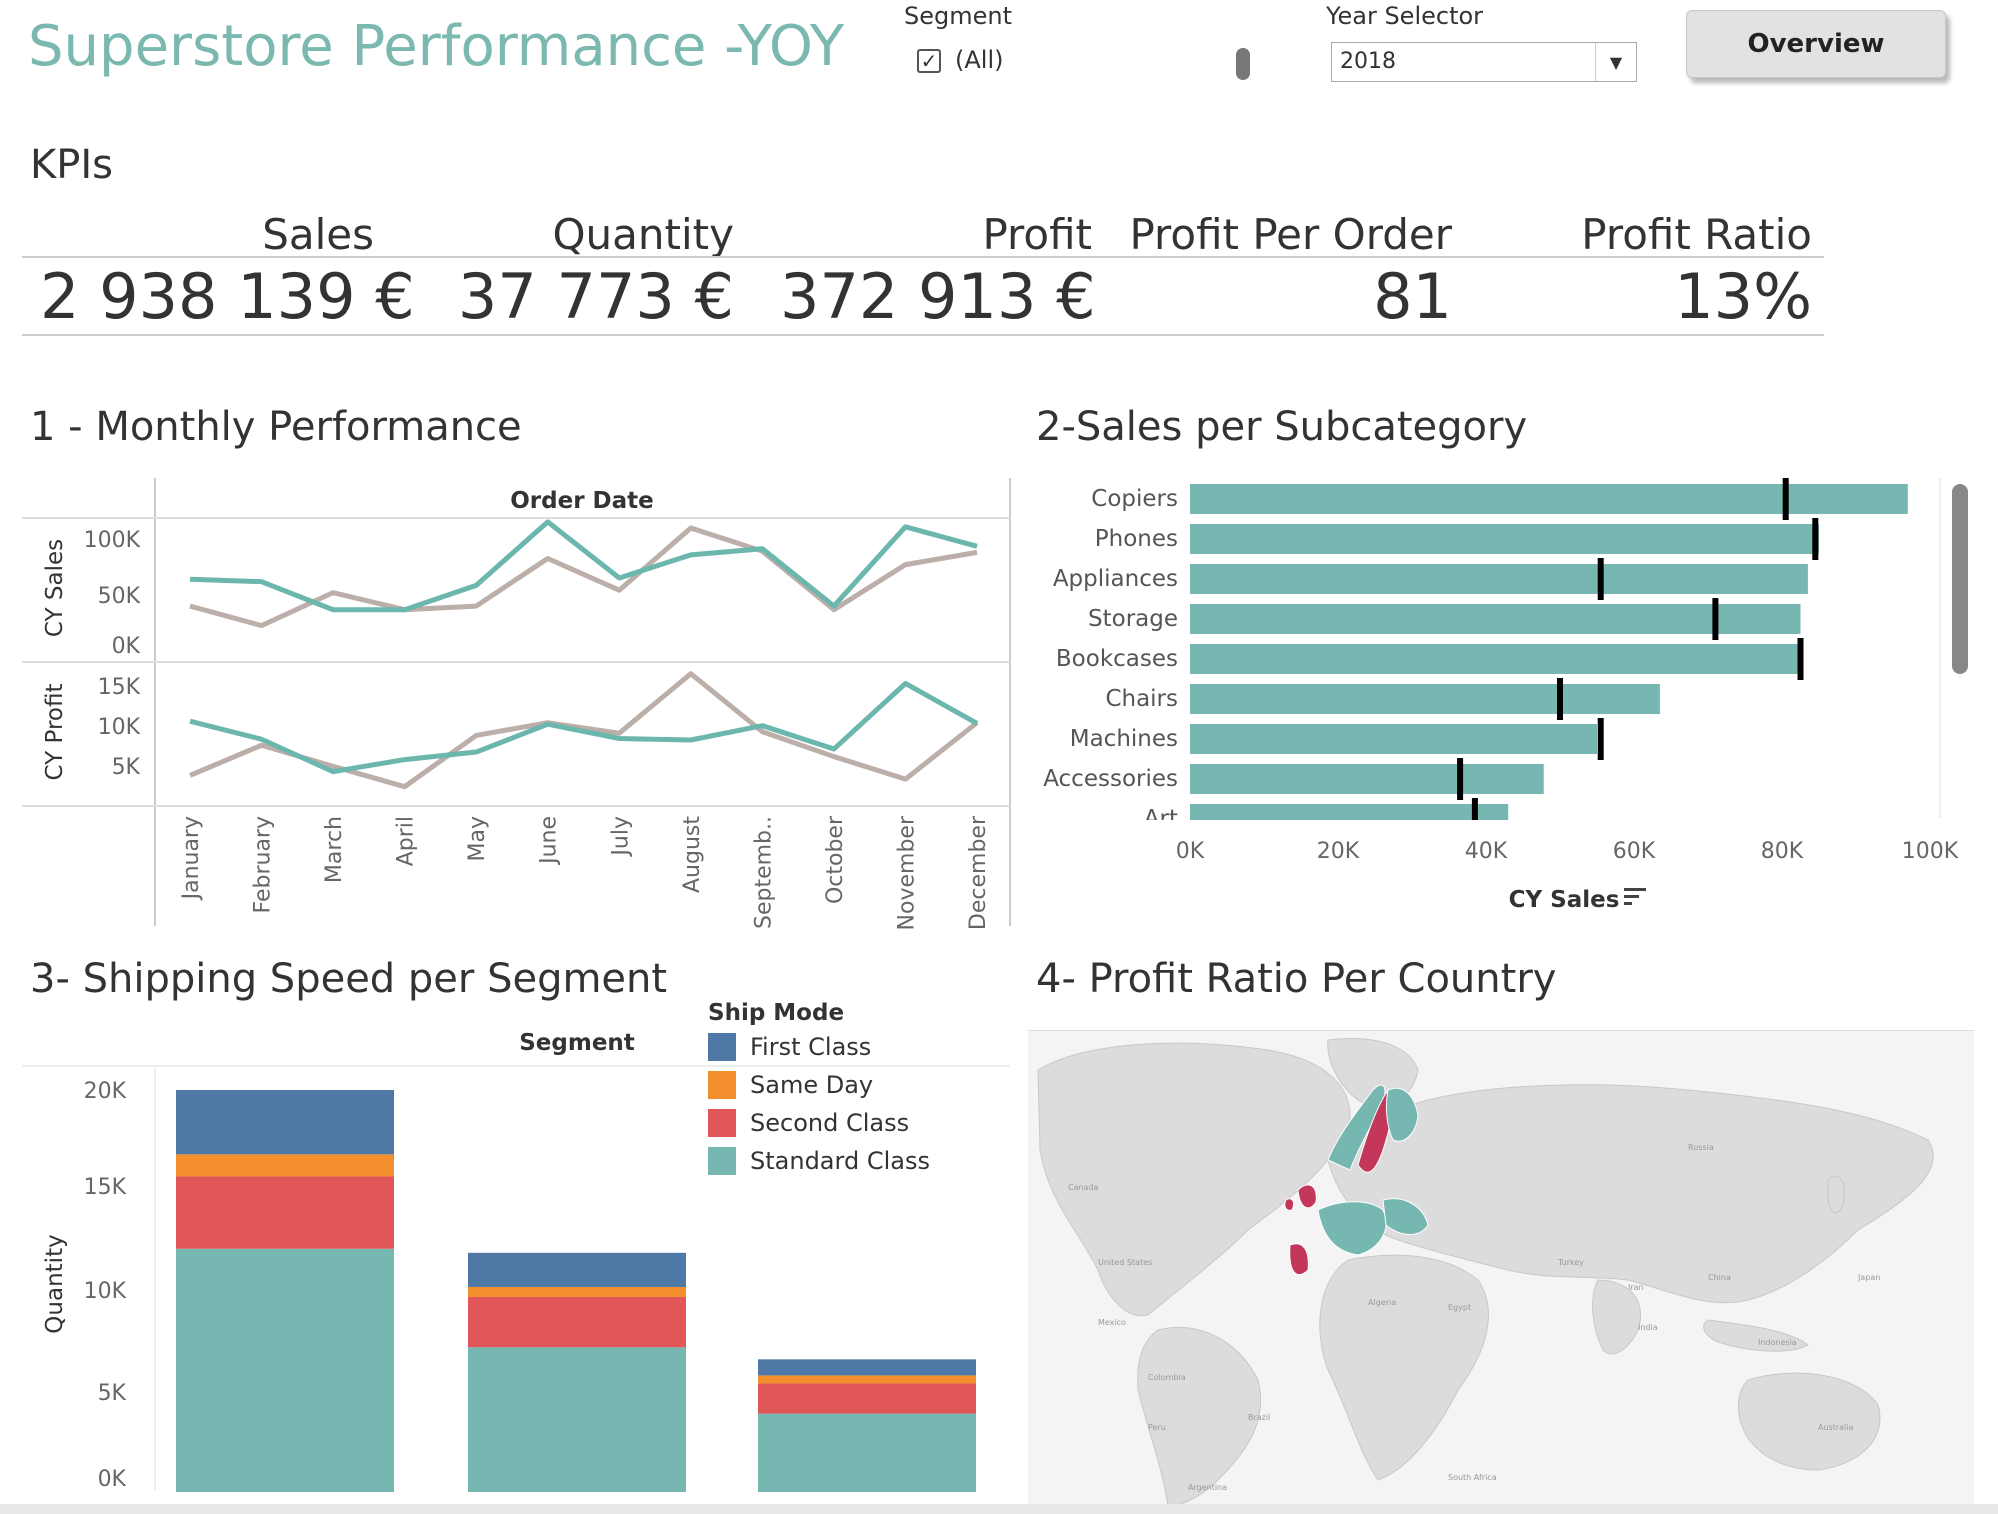 The height and width of the screenshot is (1514, 1998). I want to click on kpi-profit-ratio-label: Profit Ratio, so click(1696, 234).